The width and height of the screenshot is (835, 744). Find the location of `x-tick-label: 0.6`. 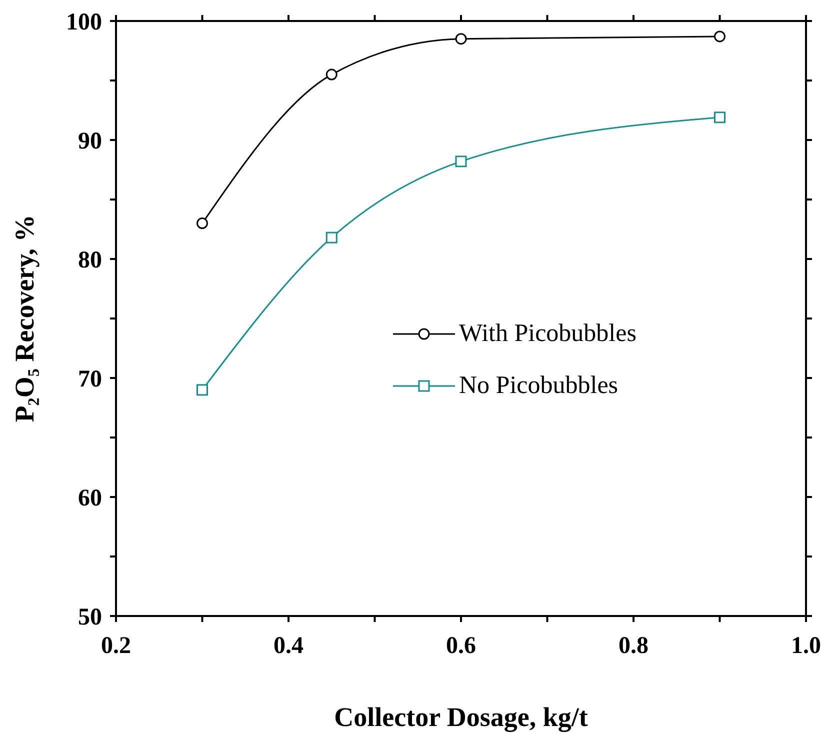

x-tick-label: 0.6 is located at coordinates (461, 646).